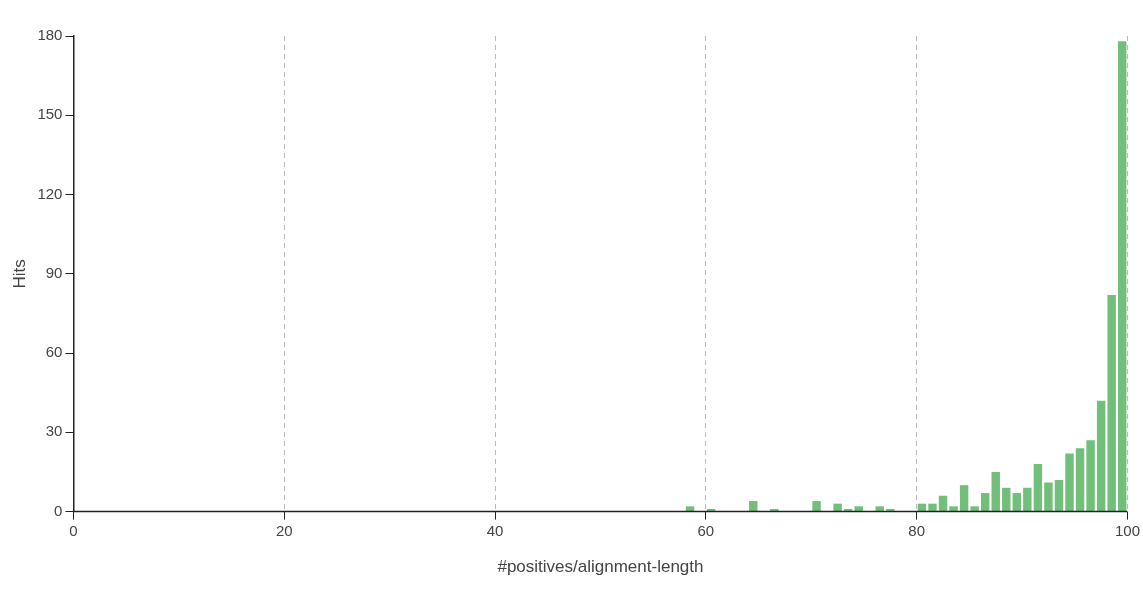 This screenshot has width=1143, height=590. What do you see at coordinates (54, 431) in the screenshot?
I see `y-tick-label: 30` at bounding box center [54, 431].